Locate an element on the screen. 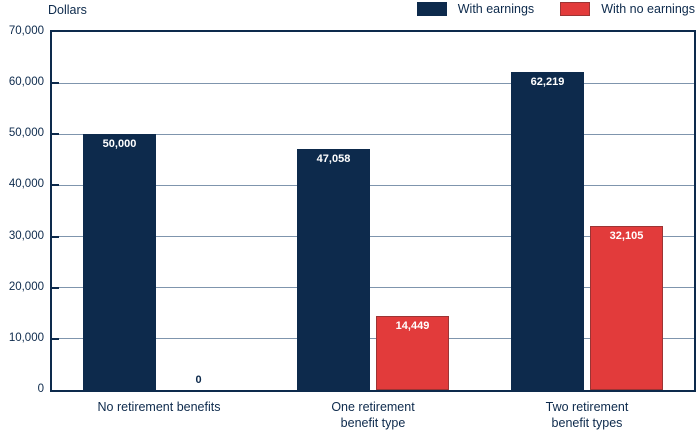 This screenshot has height=442, width=700. legend-swatch-with-earnings is located at coordinates (431, 9).